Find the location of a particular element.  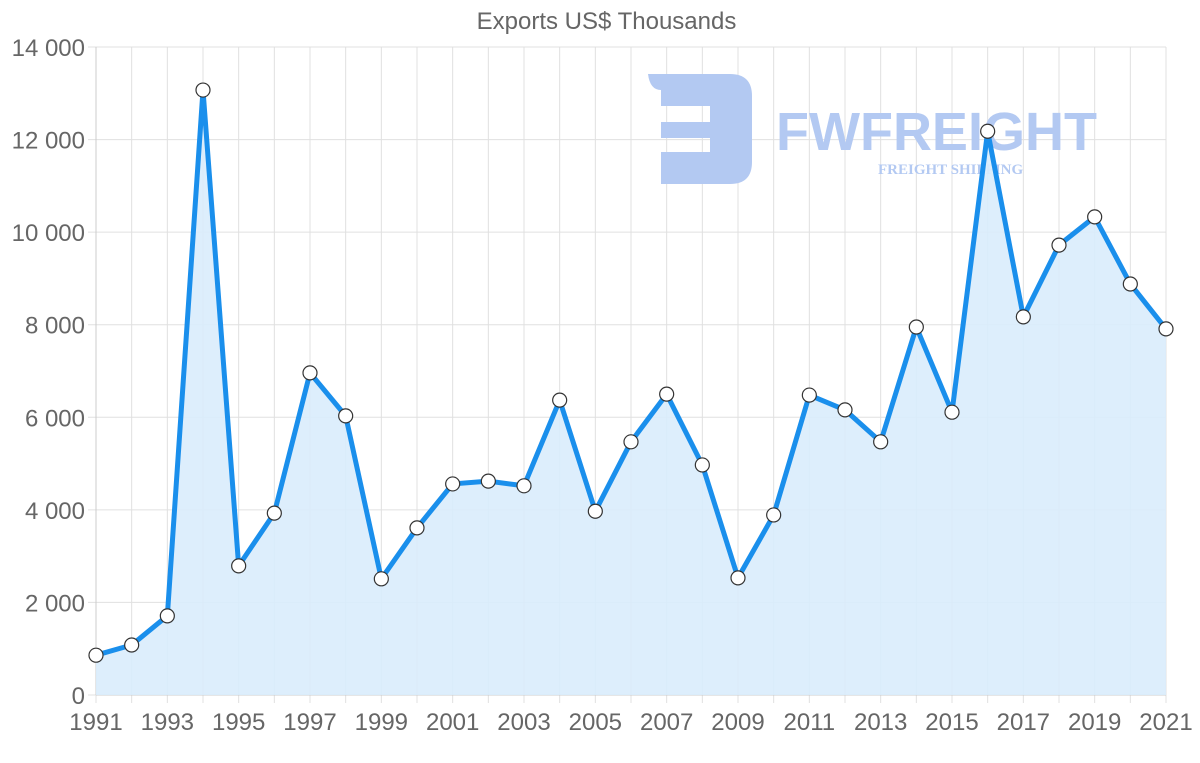

x-tick-label: 2001 is located at coordinates (452, 722).